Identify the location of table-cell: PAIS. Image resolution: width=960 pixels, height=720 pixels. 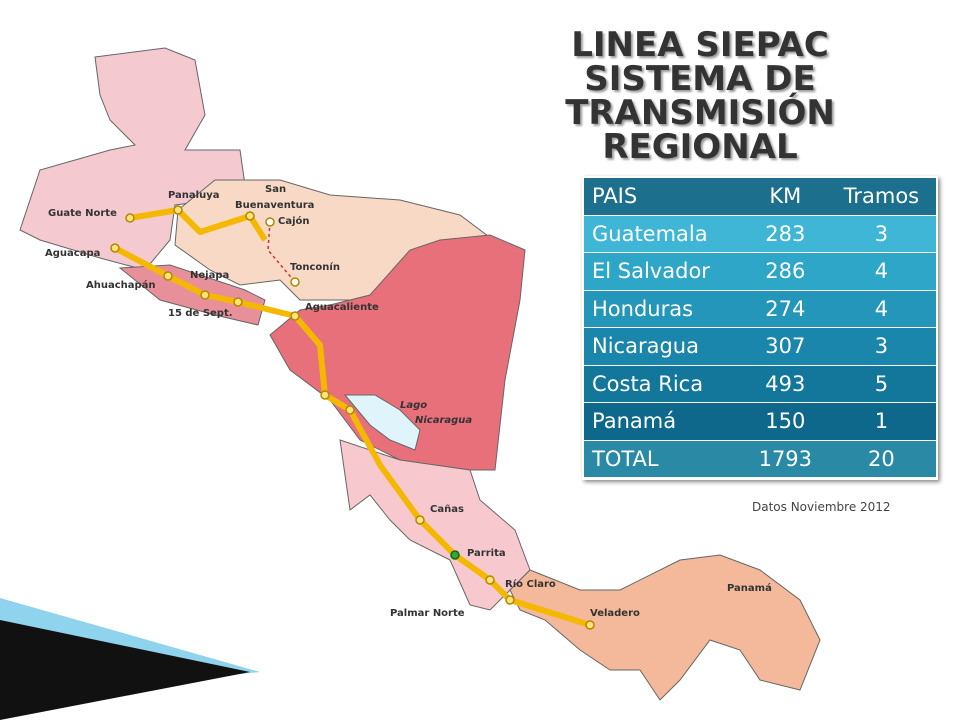
(664, 197).